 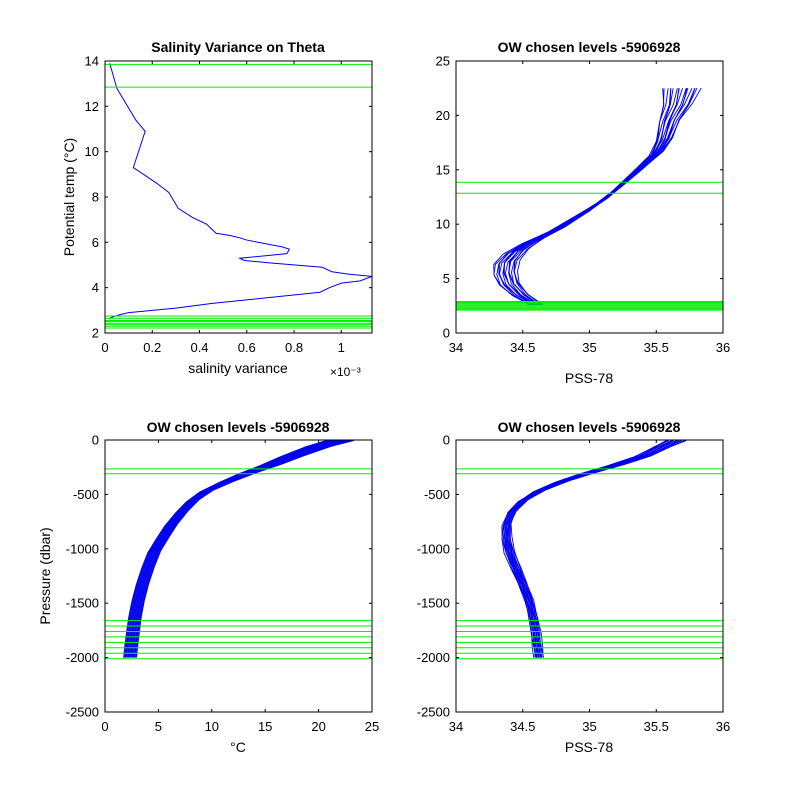 What do you see at coordinates (443, 61) in the screenshot?
I see `y-tick-label: 25` at bounding box center [443, 61].